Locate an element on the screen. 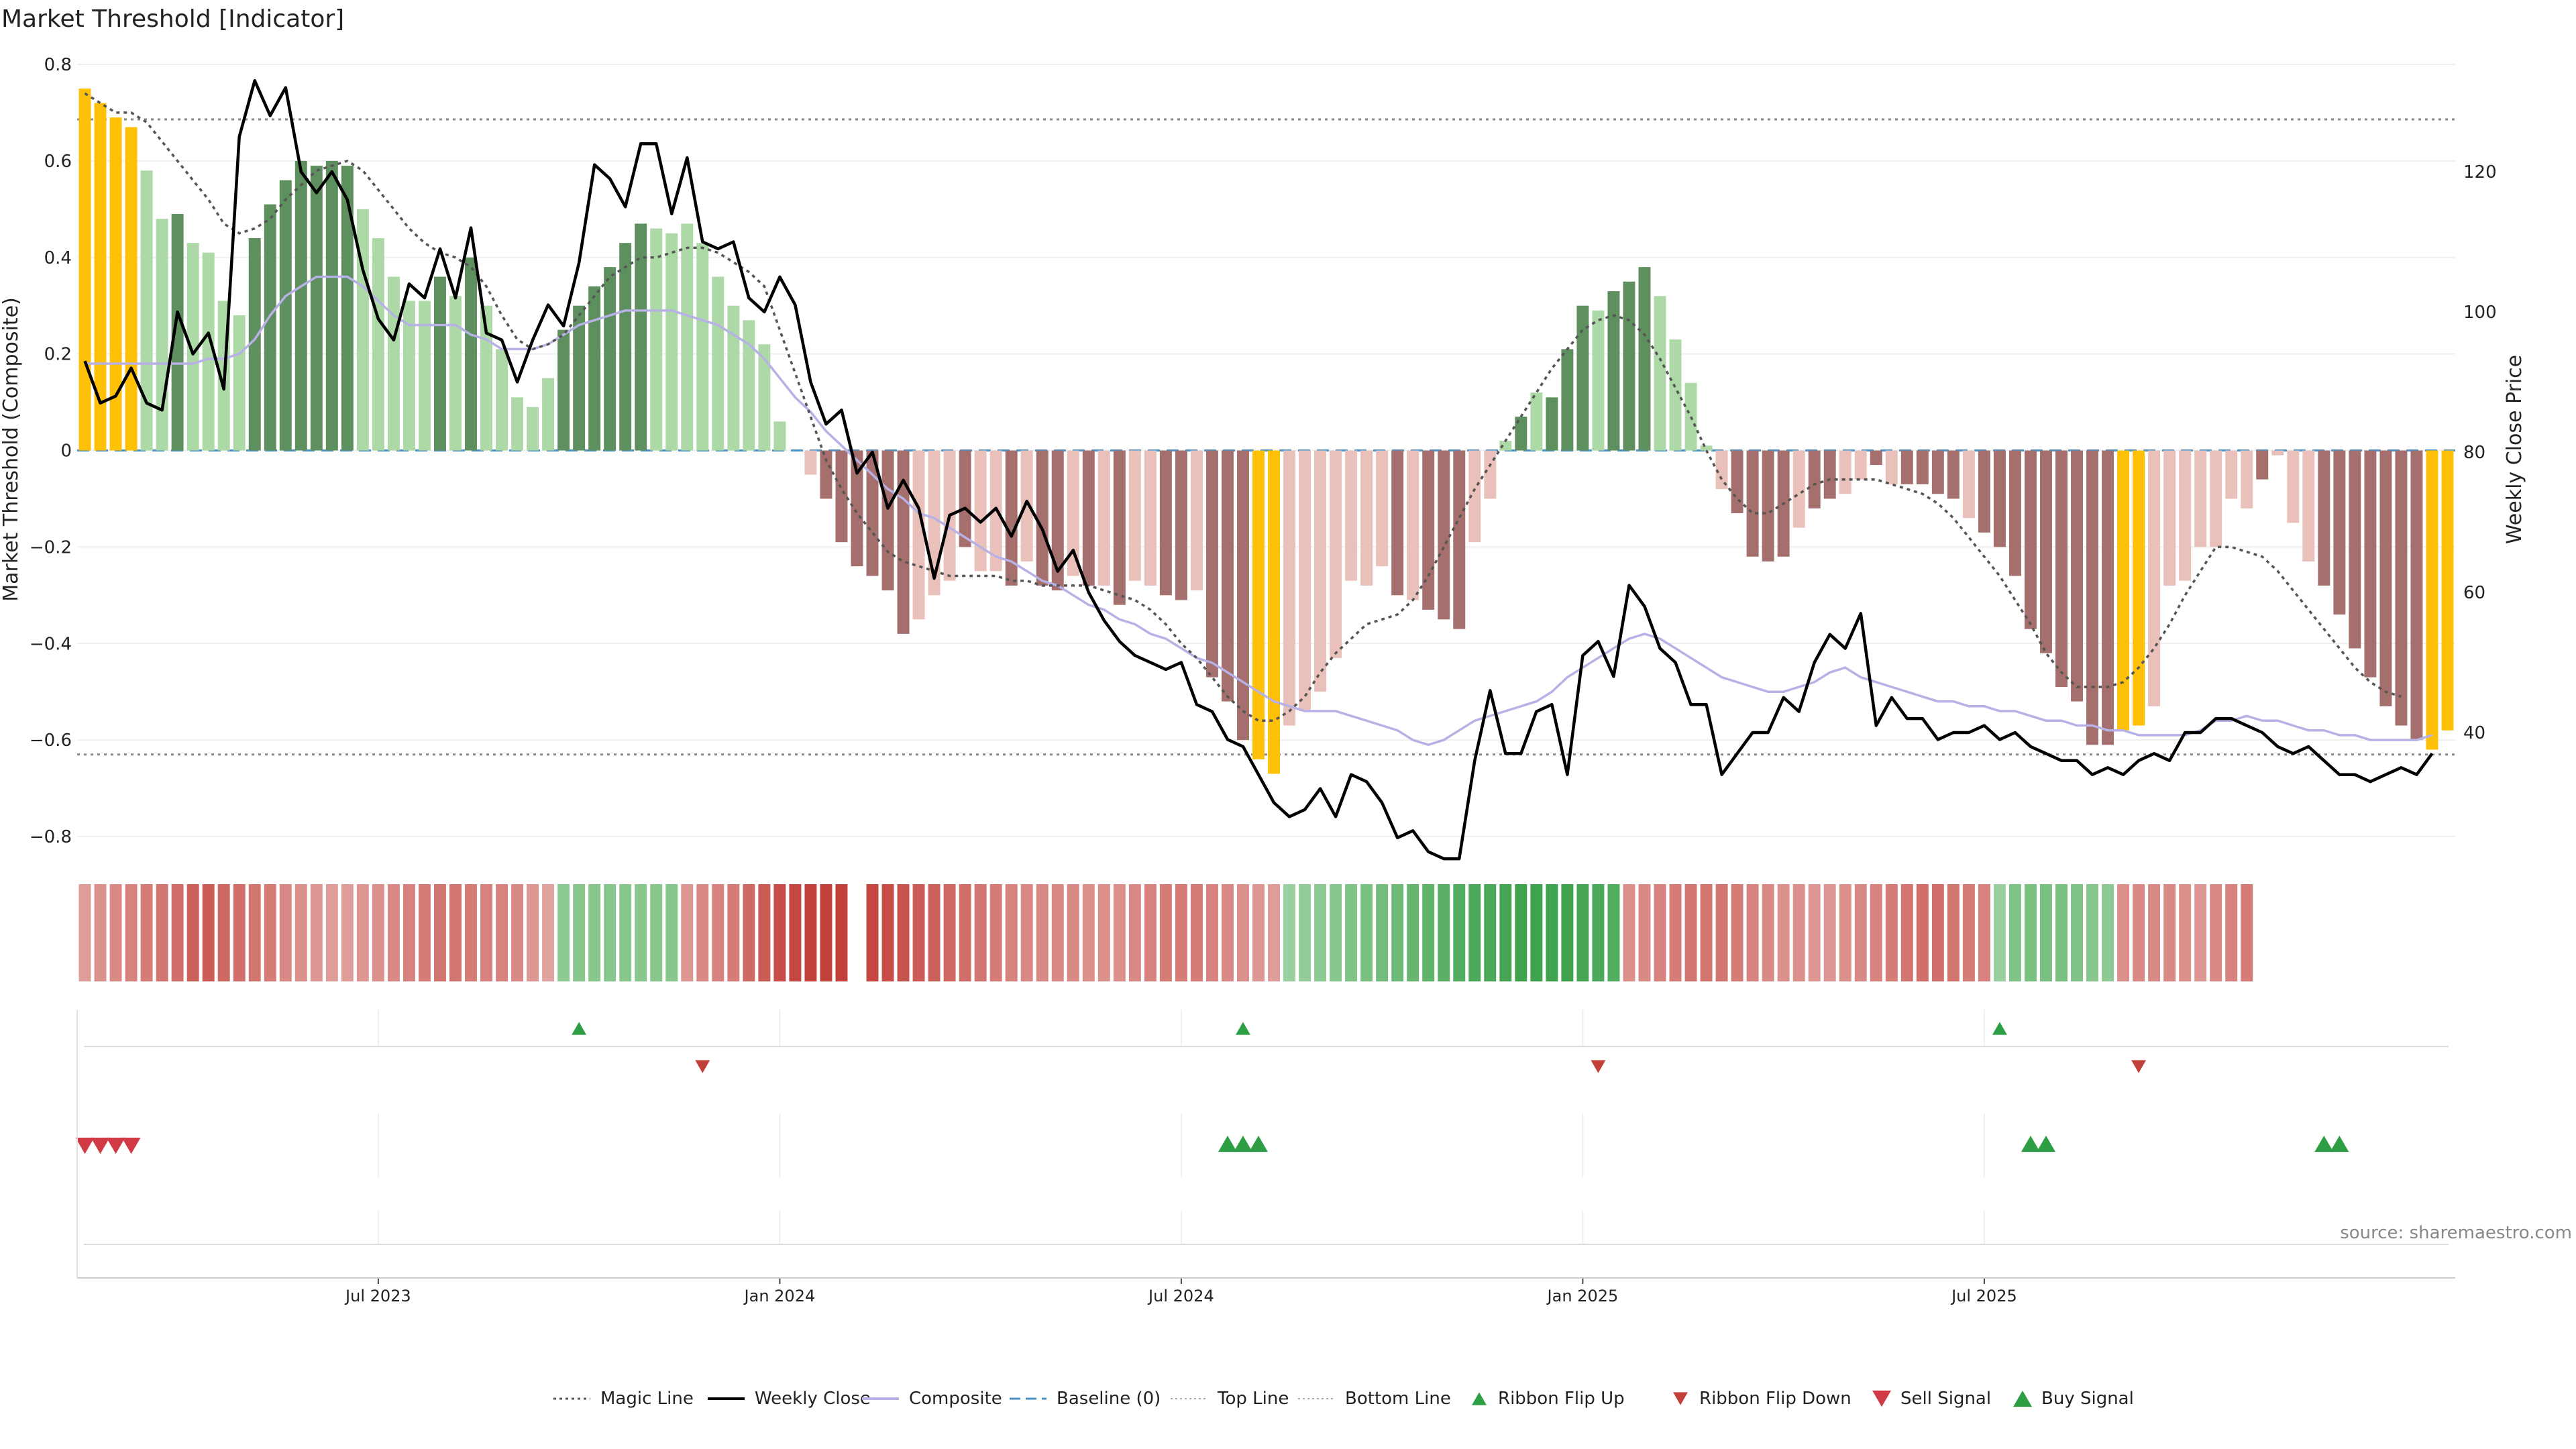 This screenshot has width=2576, height=1449. right-y-axis: 120 100 80 60 40 is located at coordinates (2480, 452).